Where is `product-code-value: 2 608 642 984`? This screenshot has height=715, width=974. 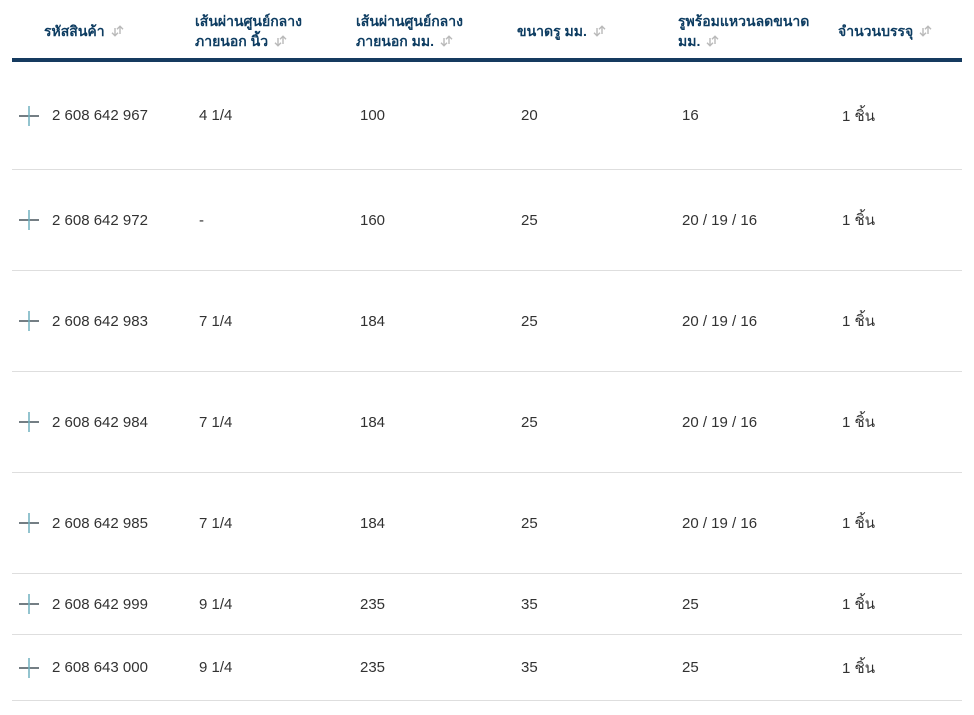 product-code-value: 2 608 642 984 is located at coordinates (100, 422).